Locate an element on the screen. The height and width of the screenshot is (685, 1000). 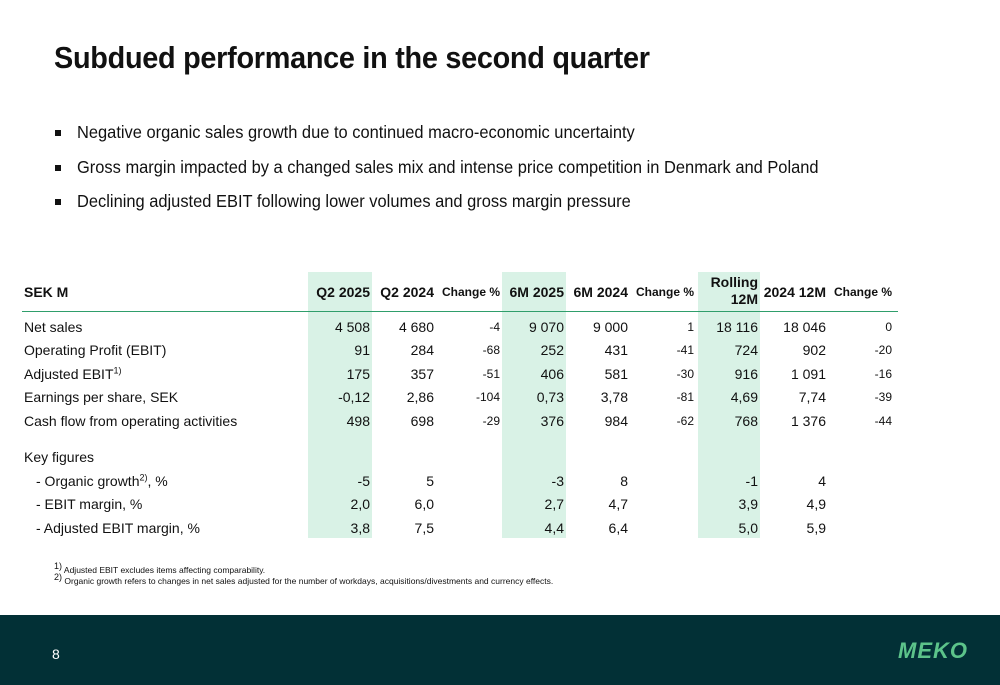
footnote-mark: 2) is located at coordinates (58, 577).